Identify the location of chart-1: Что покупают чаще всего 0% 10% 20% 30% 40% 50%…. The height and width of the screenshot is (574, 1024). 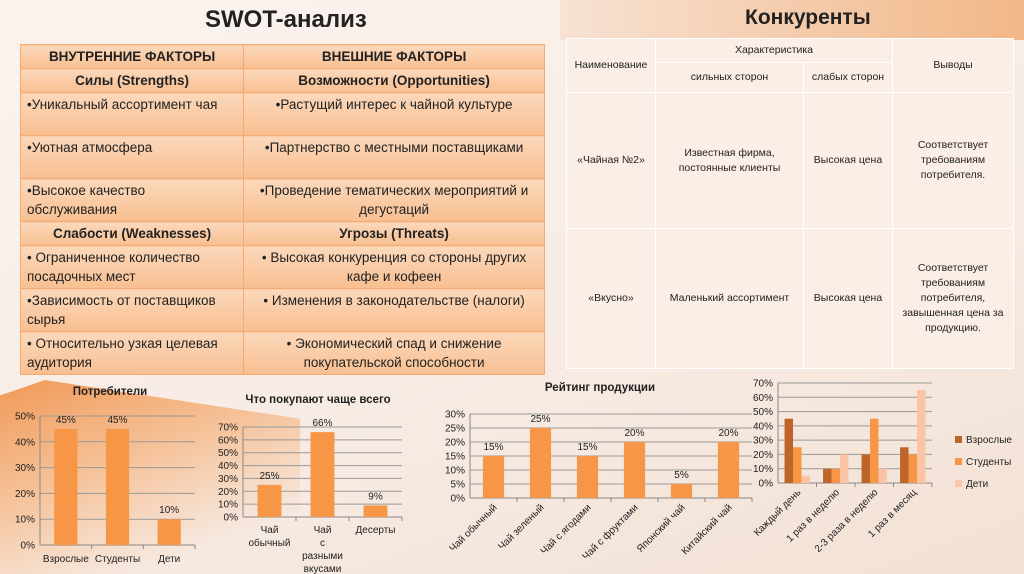
(310, 484).